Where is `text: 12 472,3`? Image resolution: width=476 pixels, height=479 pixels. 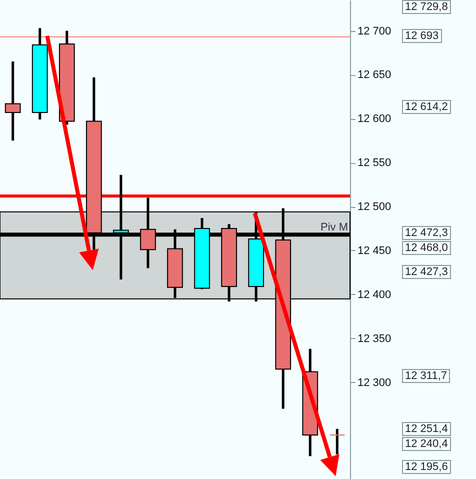 text: 12 472,3 is located at coordinates (426, 233).